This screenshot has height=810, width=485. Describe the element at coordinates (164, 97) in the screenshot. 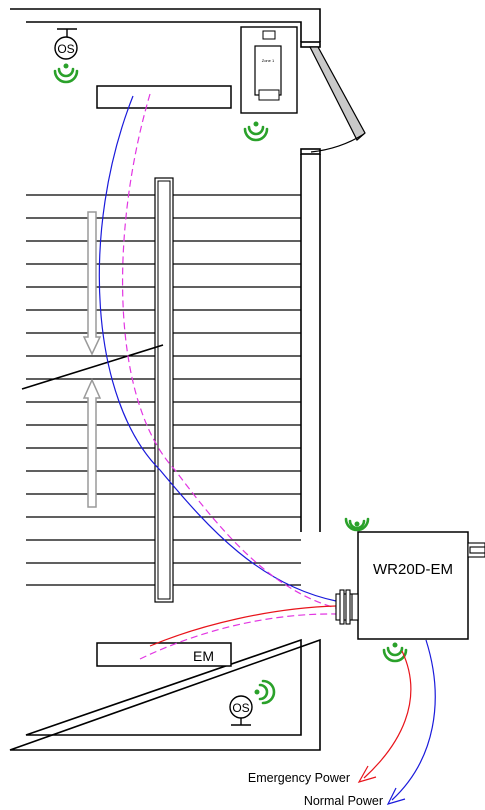

I see `top-light-fixture` at that location.